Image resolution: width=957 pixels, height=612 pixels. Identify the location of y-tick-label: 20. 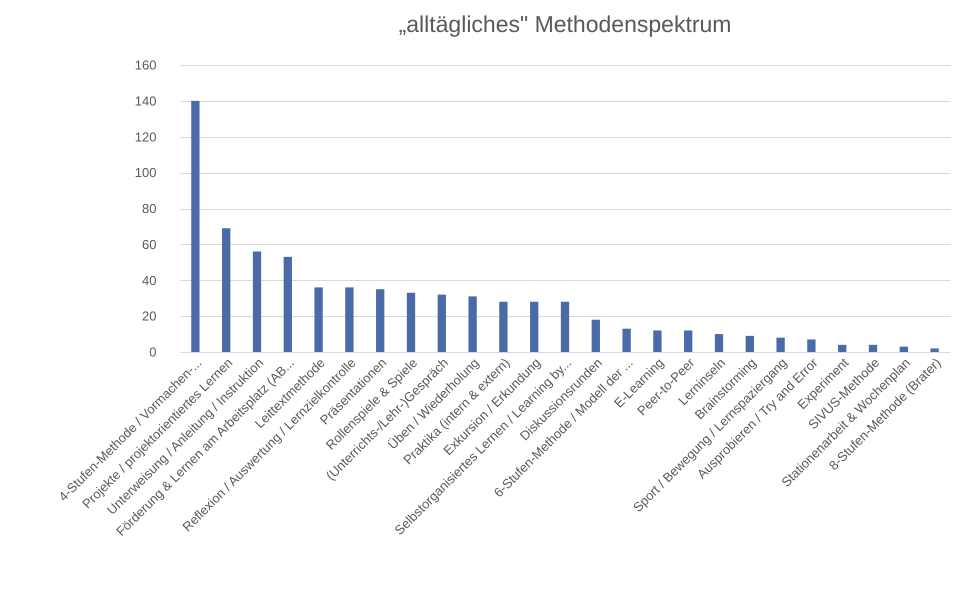
(149, 316).